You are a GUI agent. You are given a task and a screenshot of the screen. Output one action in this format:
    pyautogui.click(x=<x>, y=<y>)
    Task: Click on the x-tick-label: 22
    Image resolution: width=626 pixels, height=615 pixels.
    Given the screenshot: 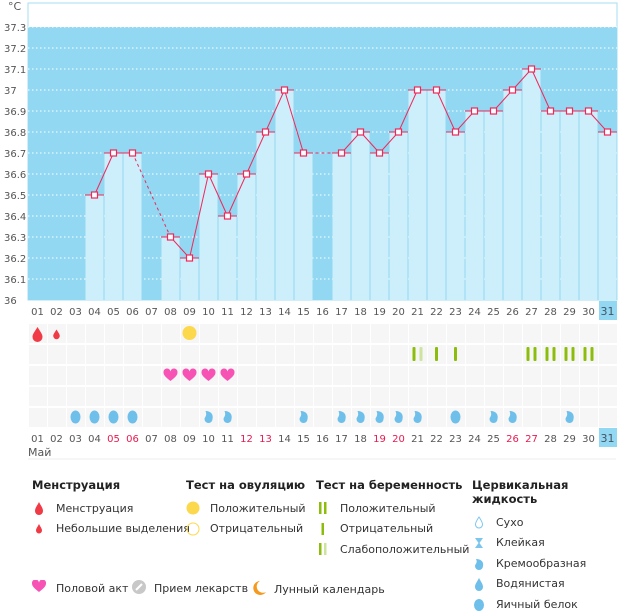 What is the action you would take?
    pyautogui.click(x=436, y=312)
    